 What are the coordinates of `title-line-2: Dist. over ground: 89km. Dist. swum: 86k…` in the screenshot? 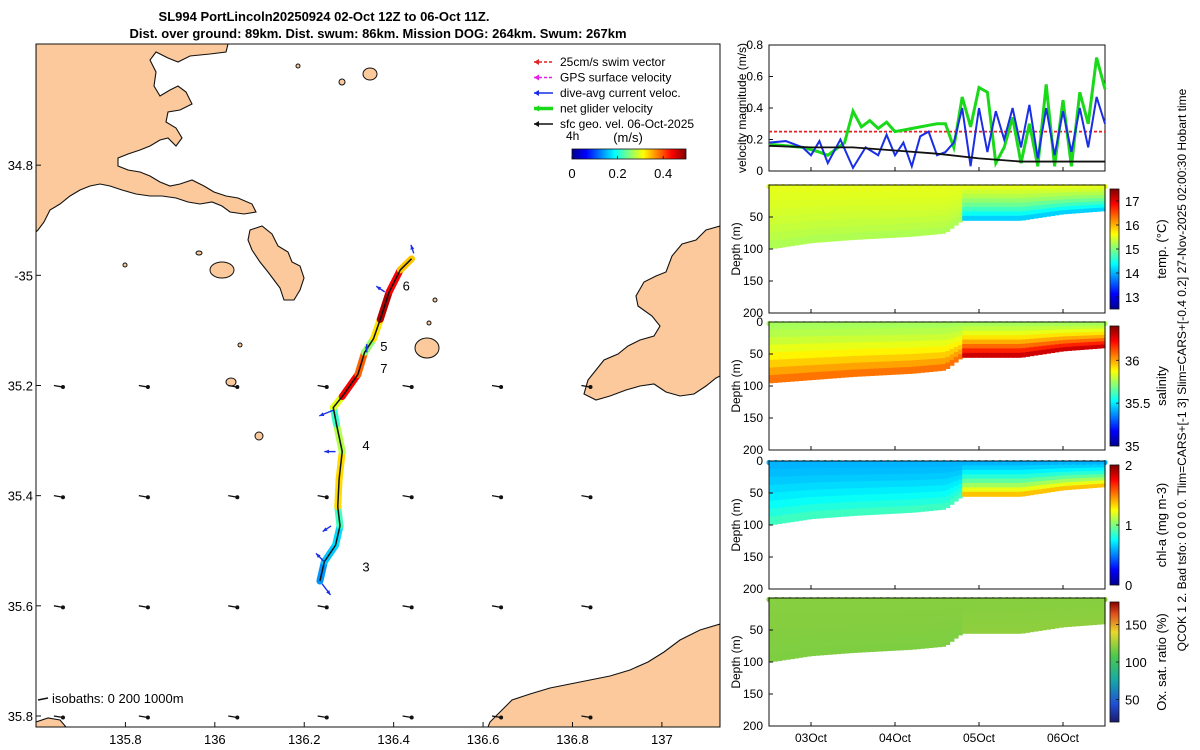 It's located at (377, 33).